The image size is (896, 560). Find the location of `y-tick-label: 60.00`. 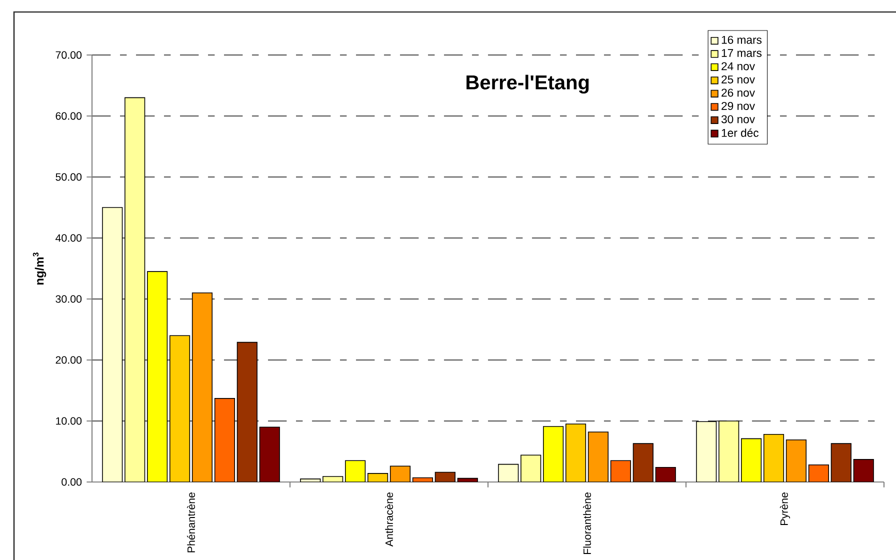

y-tick-label: 60.00 is located at coordinates (69, 116).